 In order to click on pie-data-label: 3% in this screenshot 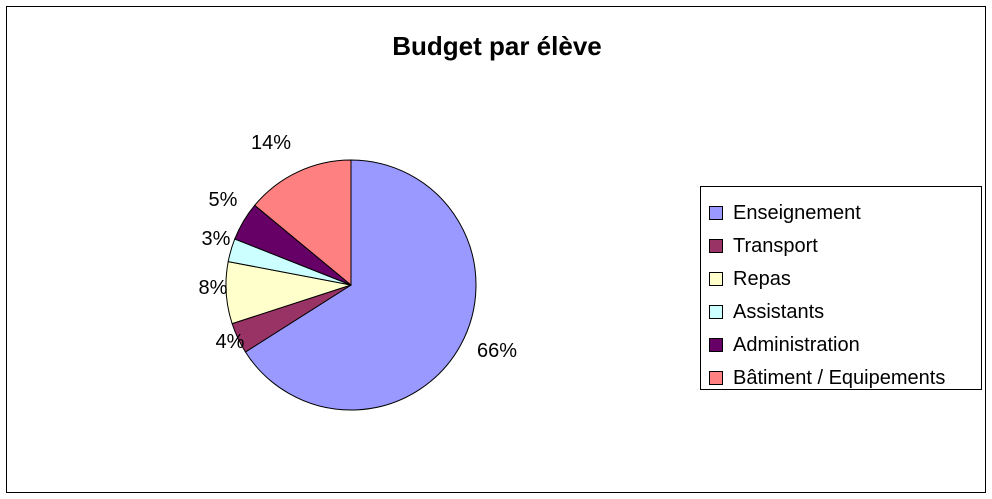, I will do `click(216, 239)`.